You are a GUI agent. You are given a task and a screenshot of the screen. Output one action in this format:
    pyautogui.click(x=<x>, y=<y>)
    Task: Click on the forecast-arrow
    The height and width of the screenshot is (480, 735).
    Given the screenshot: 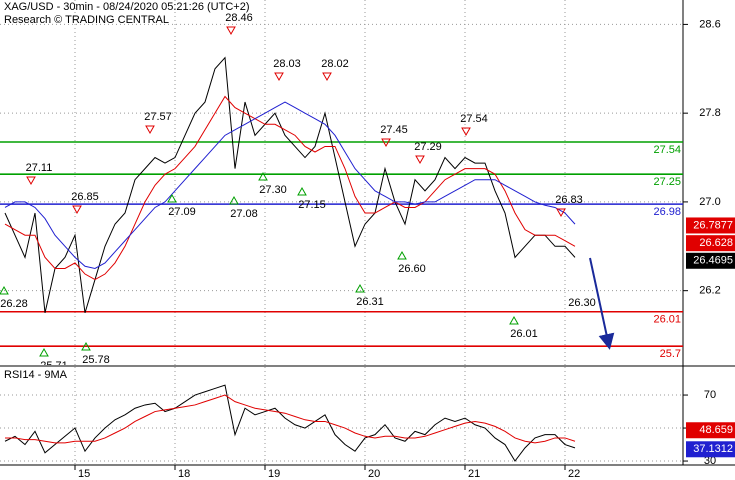 What is the action you would take?
    pyautogui.click(x=602, y=303)
    